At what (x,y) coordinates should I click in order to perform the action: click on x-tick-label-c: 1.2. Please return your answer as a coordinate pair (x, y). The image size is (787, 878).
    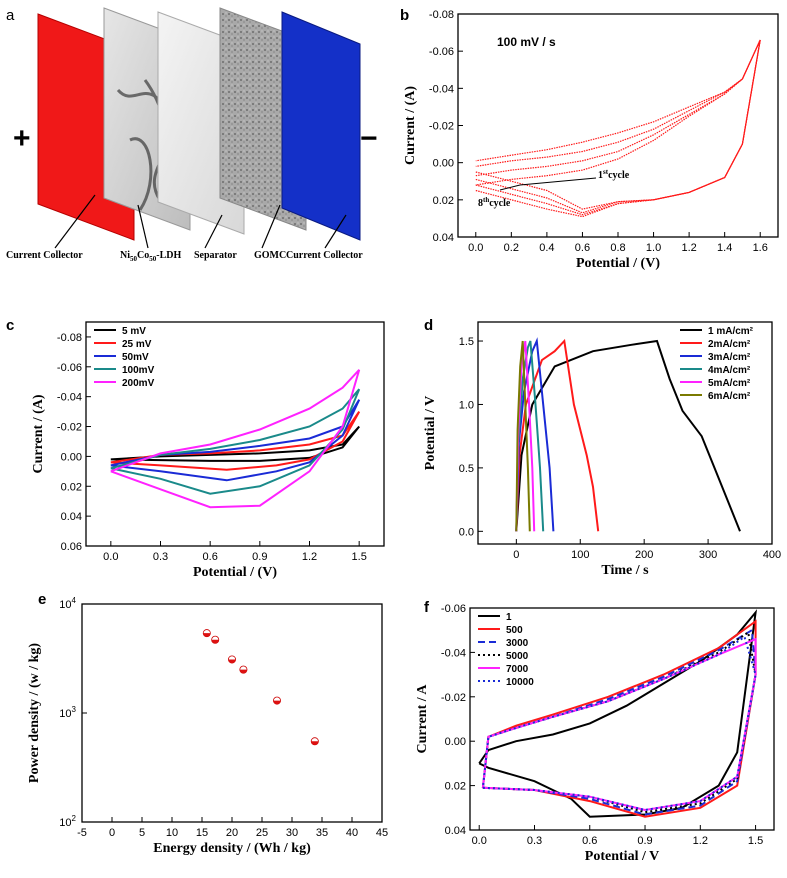
    Looking at the image, I should click on (309, 557).